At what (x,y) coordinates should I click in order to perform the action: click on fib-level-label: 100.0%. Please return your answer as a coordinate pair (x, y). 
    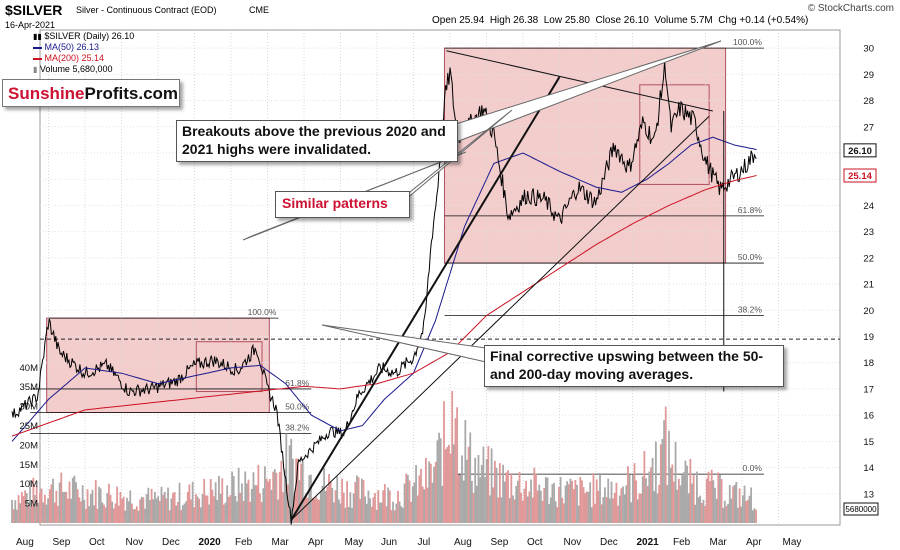
    Looking at the image, I should click on (262, 312).